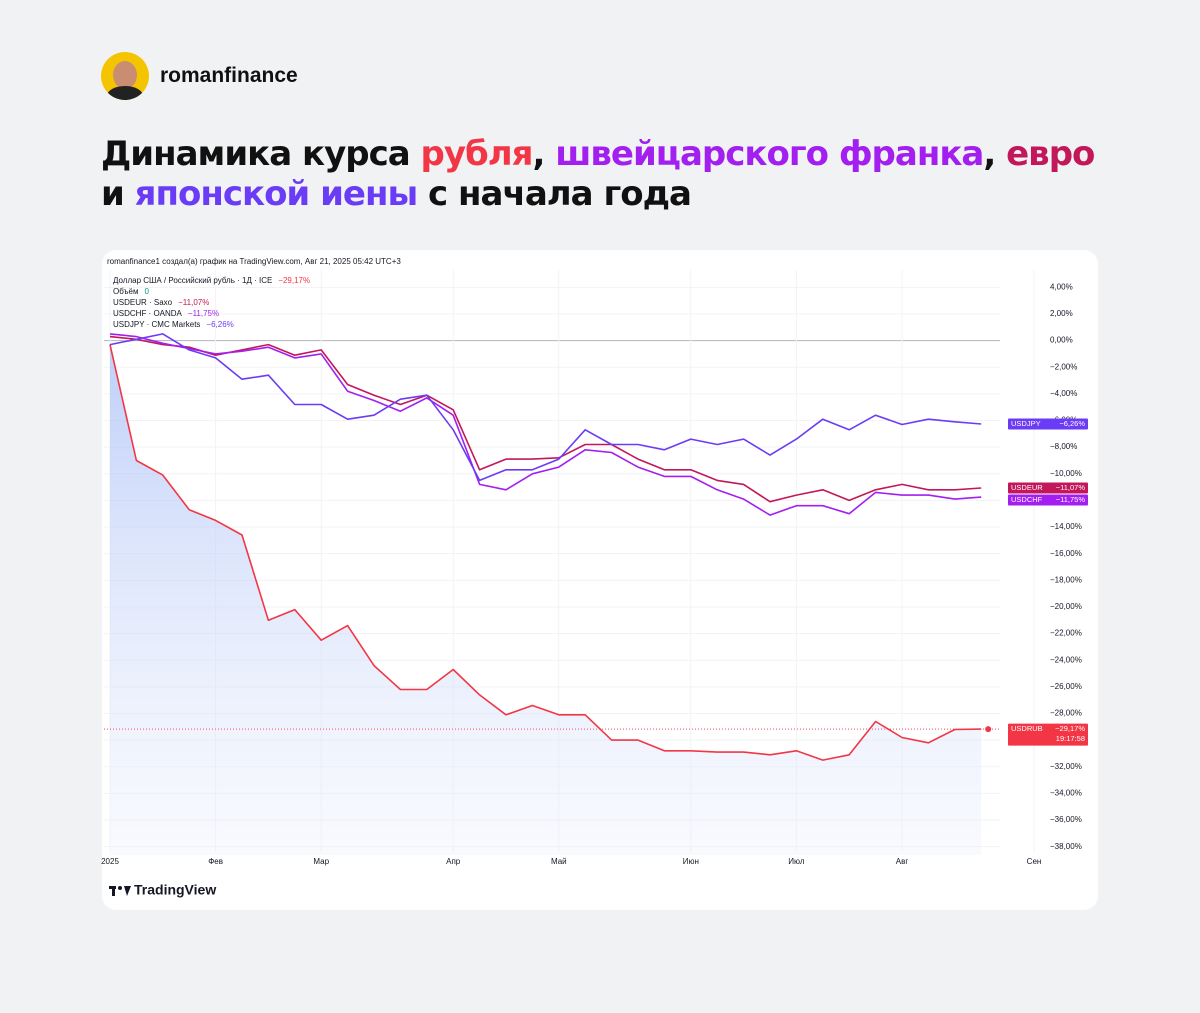 This screenshot has height=1013, width=1200. What do you see at coordinates (1066, 793) in the screenshot?
I see `y-tick-label: −34,00%` at bounding box center [1066, 793].